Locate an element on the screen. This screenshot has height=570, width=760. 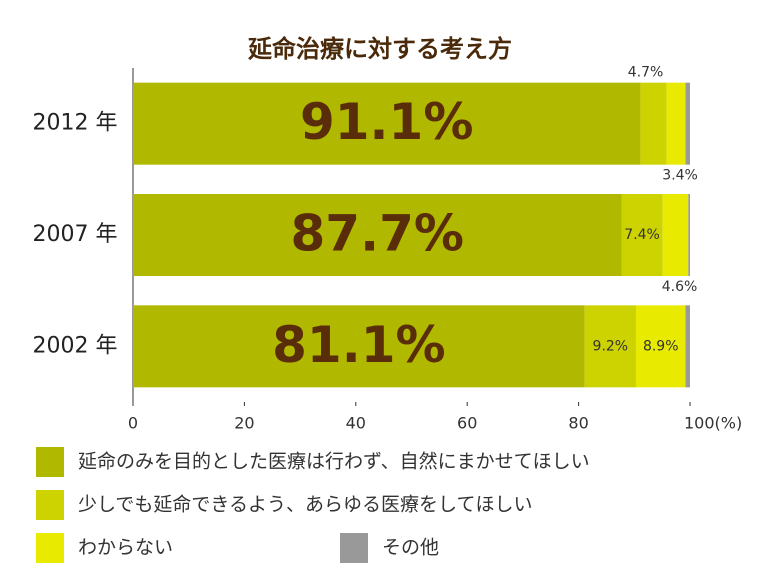
value-label: 3.4% is located at coordinates (680, 176).